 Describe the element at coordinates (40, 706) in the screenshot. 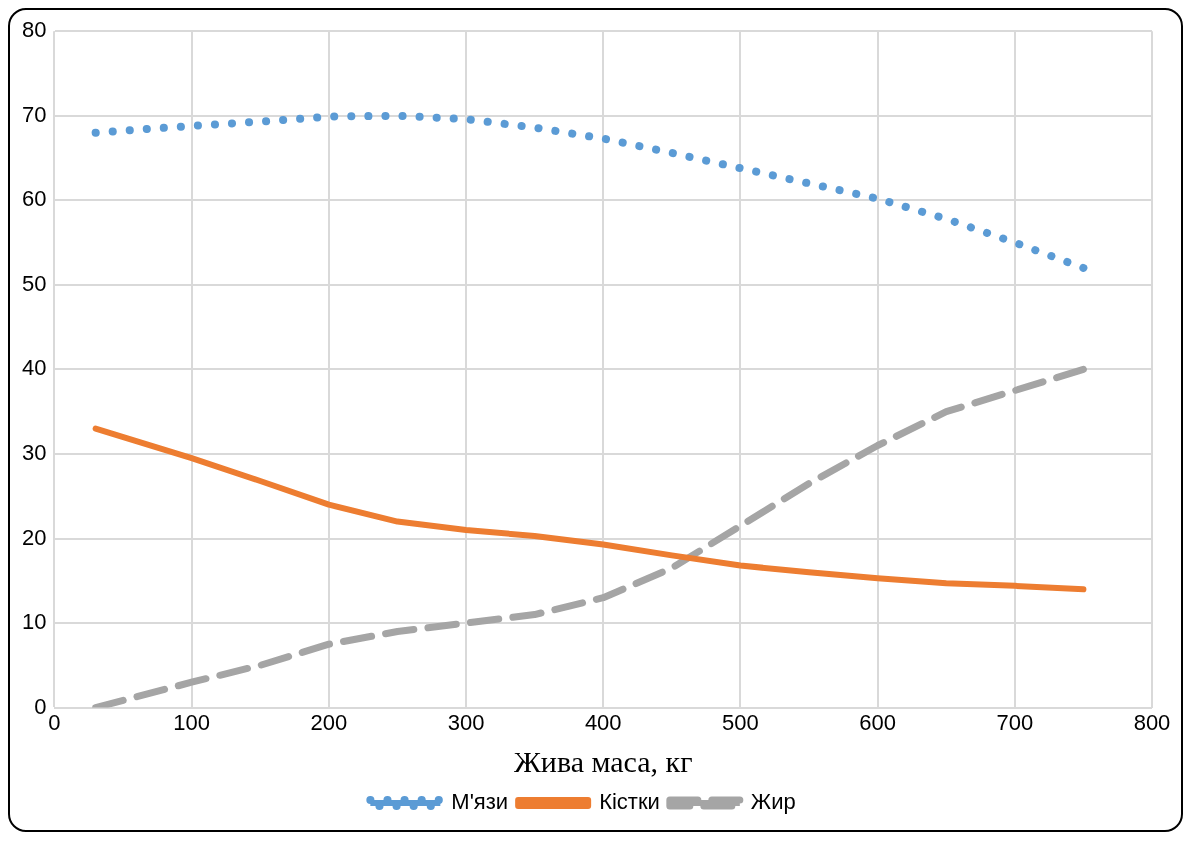

I see `y-tick-label: 0` at that location.